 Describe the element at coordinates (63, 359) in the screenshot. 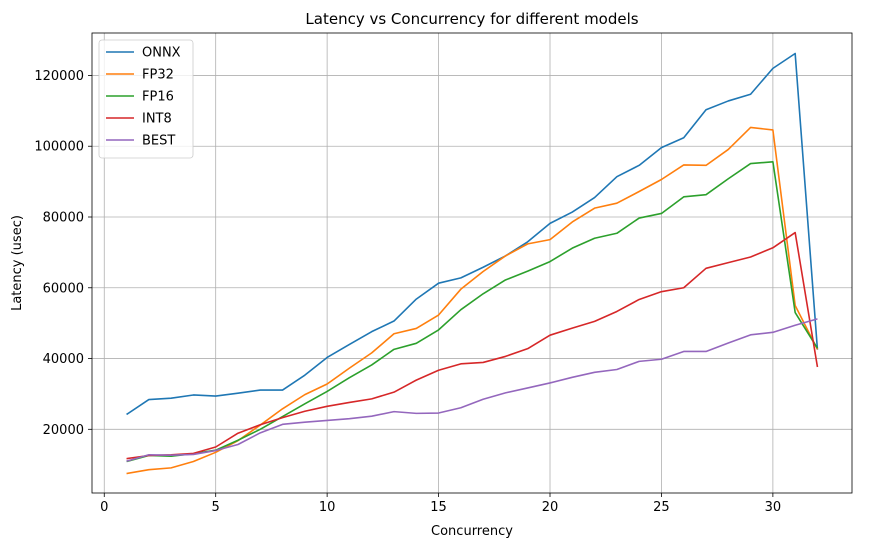

I see `y-tick-label: 40000` at that location.